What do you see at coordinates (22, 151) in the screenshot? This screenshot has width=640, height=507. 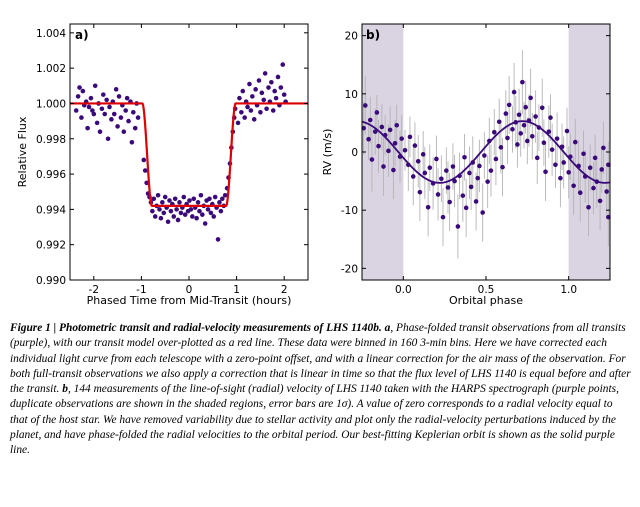 I see `panel-a-ylabel: Relative Flux` at bounding box center [22, 151].